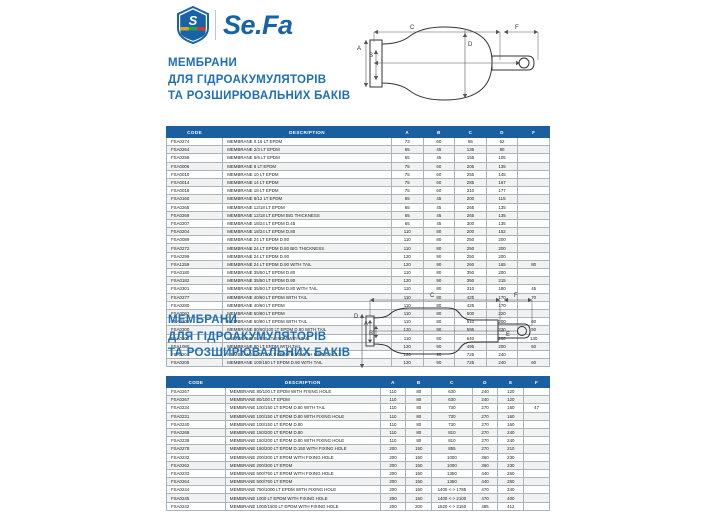  Describe the element at coordinates (307, 150) in the screenshot. I see `cell-description: MEMBRANE 2/3 LT EPDM` at that location.